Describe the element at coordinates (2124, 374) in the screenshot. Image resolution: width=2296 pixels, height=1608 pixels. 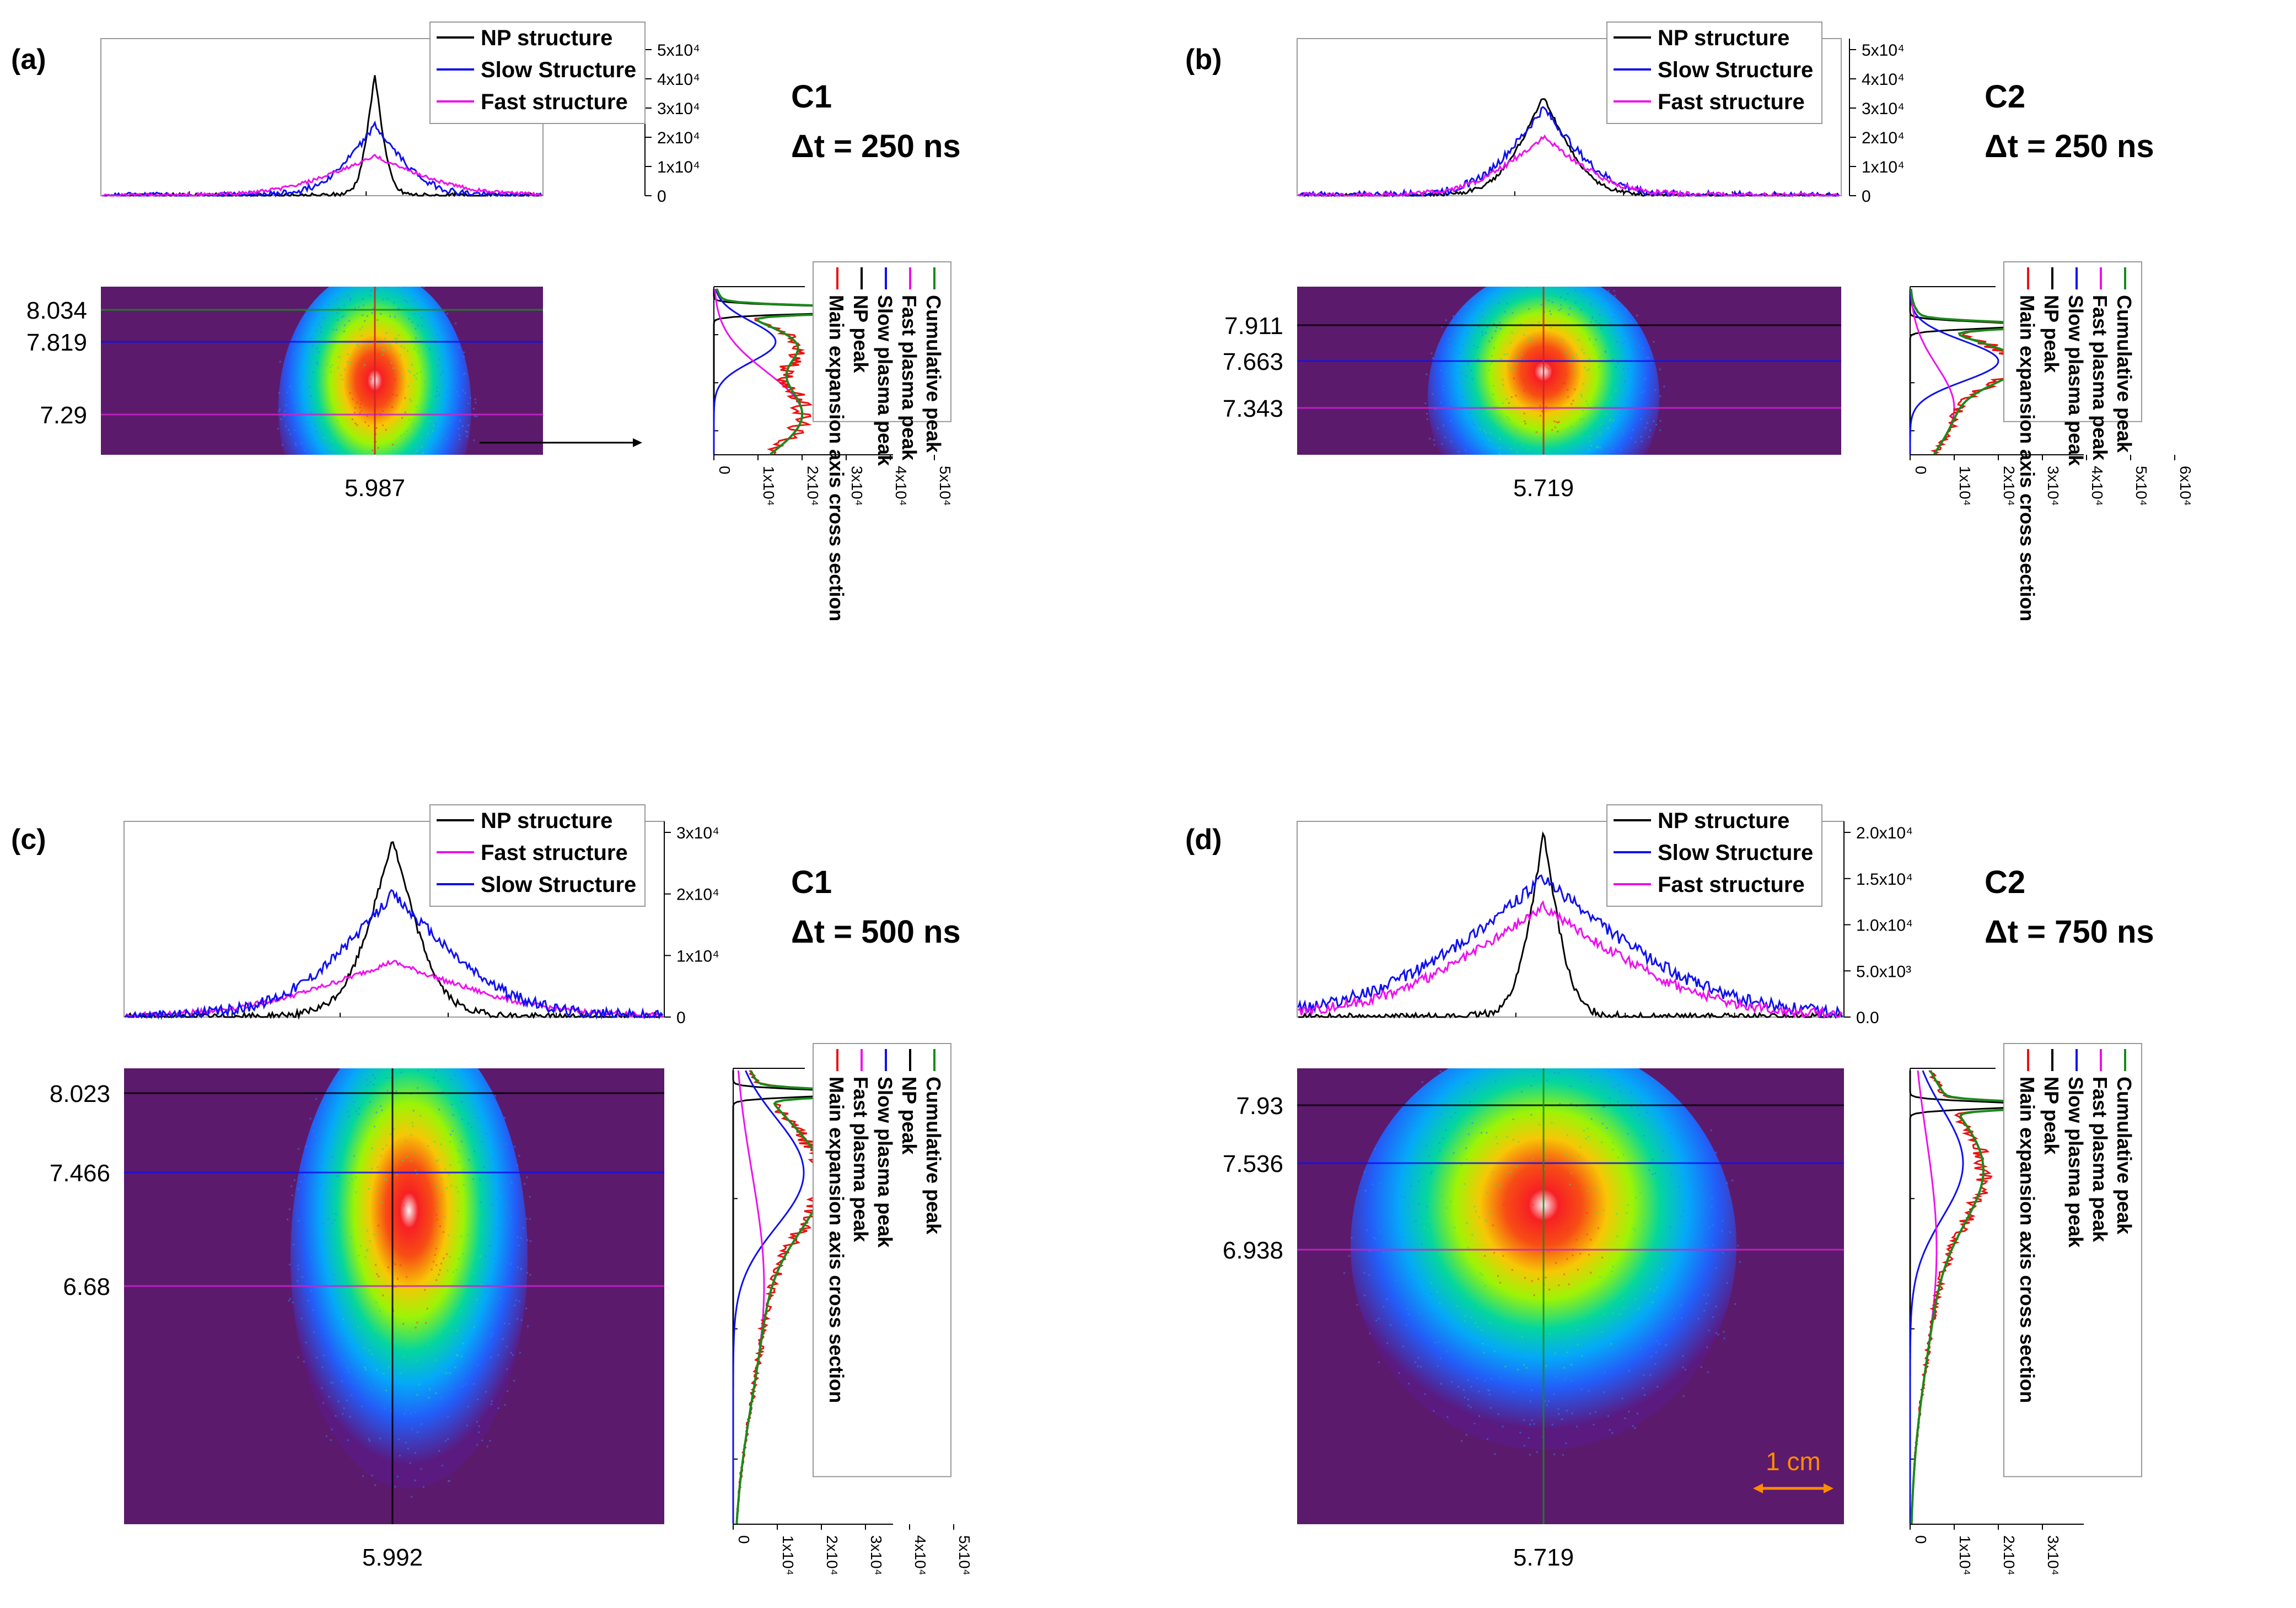
I see `side-legend-label: Cumulative peak` at that location.